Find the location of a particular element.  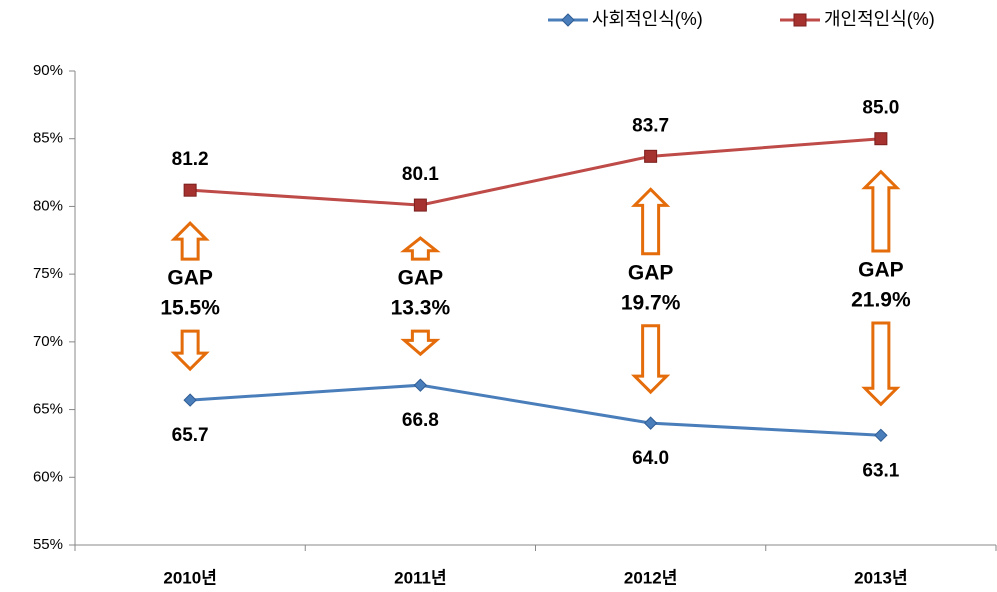

y-tick-label: 90% is located at coordinates (48, 70).